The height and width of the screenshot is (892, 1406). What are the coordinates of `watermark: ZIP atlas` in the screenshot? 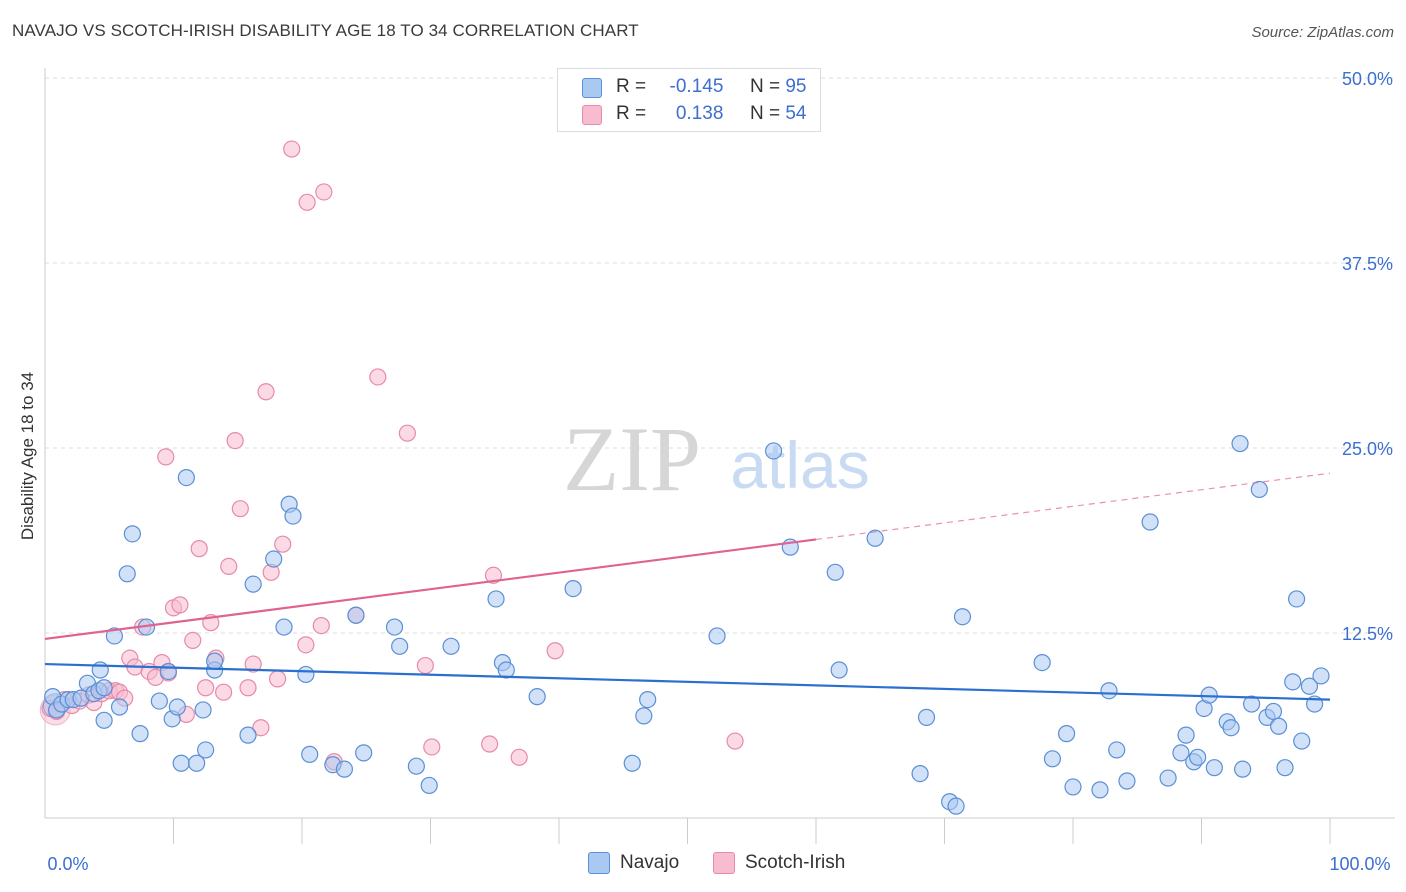 It's located at (716, 459).